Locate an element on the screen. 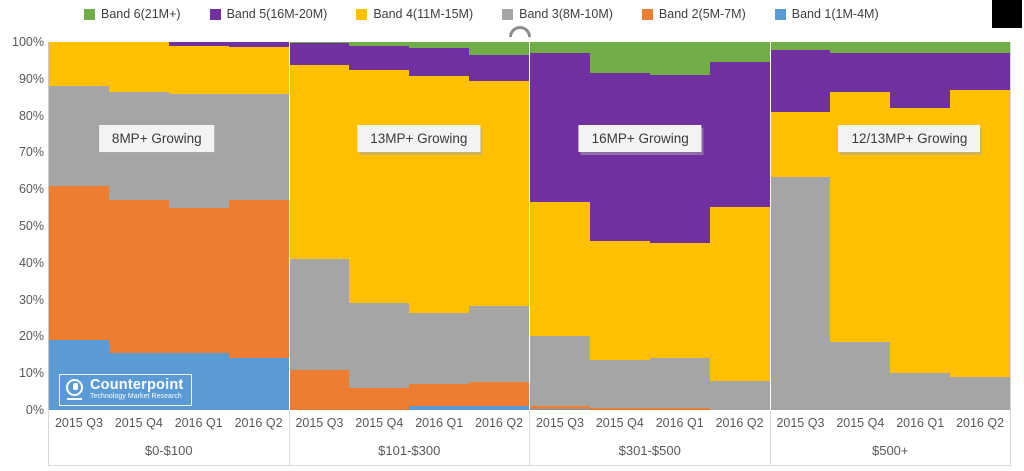  x-axis-group: 2015 Q3 2015 Q4 2016 Q1 2016 Q2 $0-$100 is located at coordinates (169, 437).